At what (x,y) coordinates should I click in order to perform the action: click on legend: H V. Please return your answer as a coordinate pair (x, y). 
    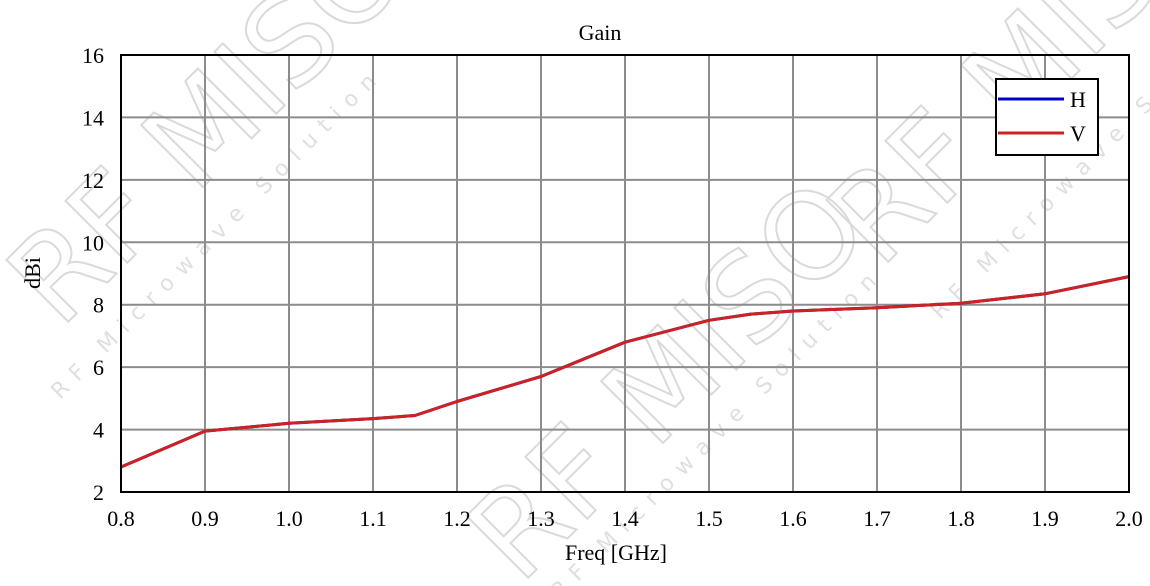
    Looking at the image, I should click on (1047, 117).